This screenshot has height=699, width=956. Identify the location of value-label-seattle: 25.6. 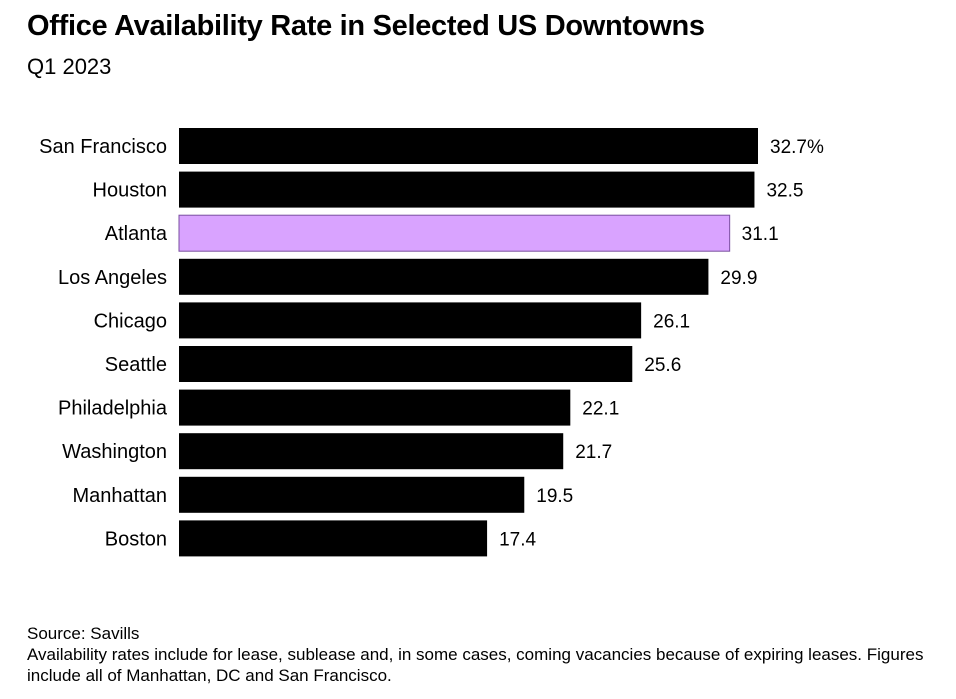
(662, 365).